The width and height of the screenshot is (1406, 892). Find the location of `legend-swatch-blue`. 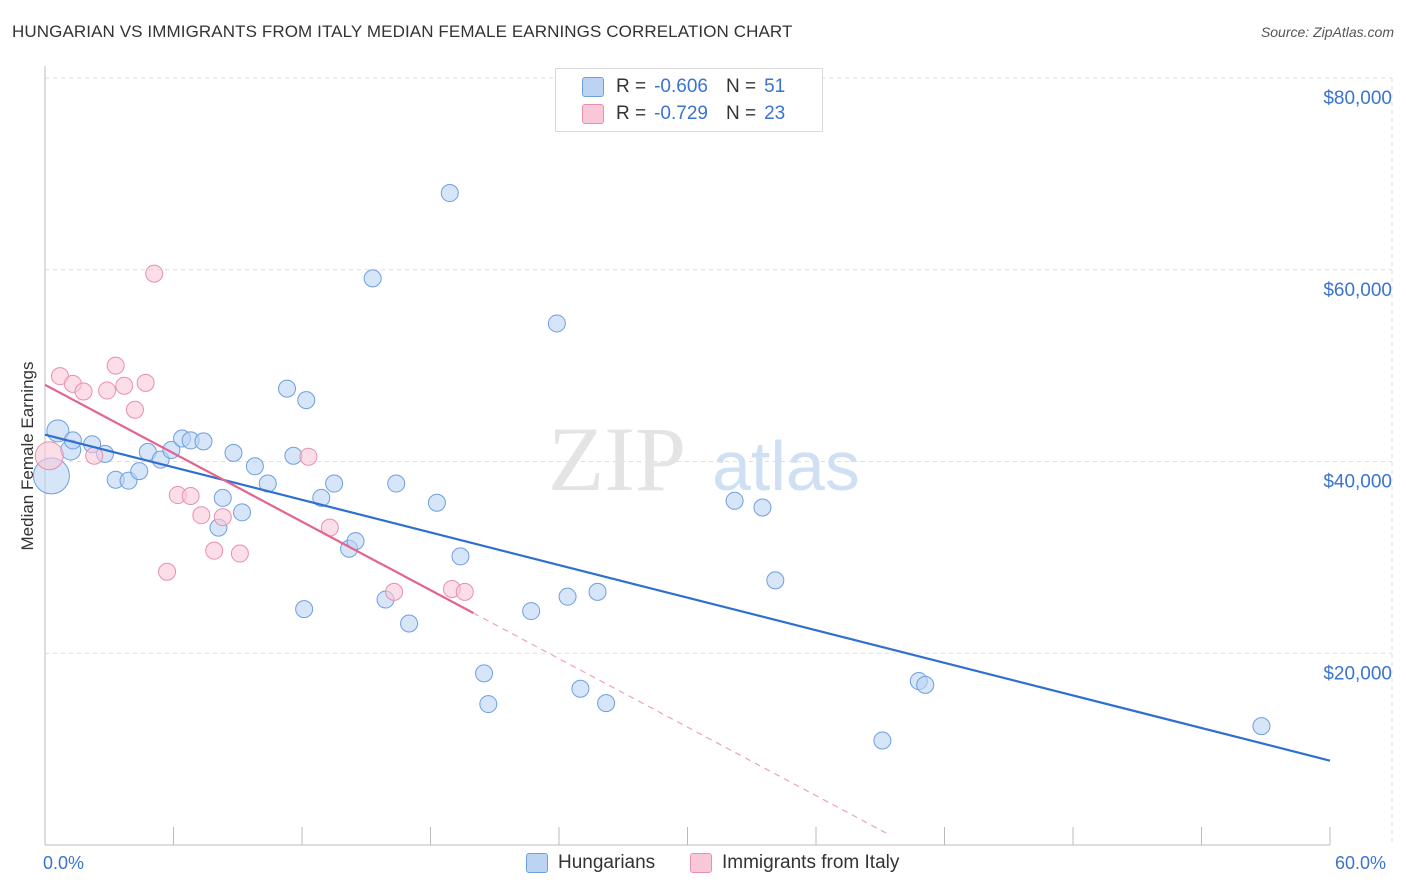

legend-swatch-blue is located at coordinates (593, 87).